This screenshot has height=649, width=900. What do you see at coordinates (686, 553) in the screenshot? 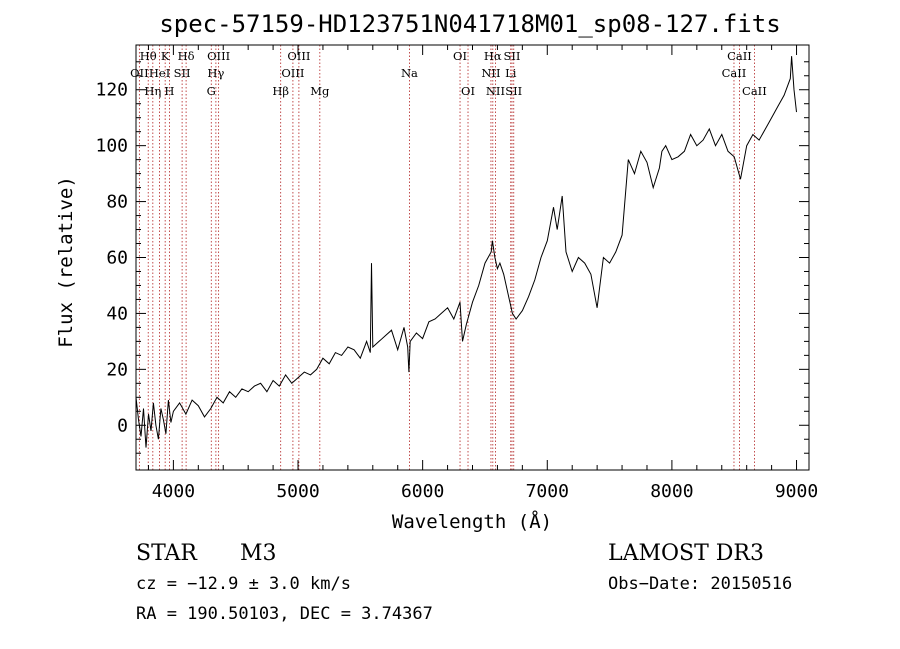
I see `survey-name: LAMOST DR3` at bounding box center [686, 553].